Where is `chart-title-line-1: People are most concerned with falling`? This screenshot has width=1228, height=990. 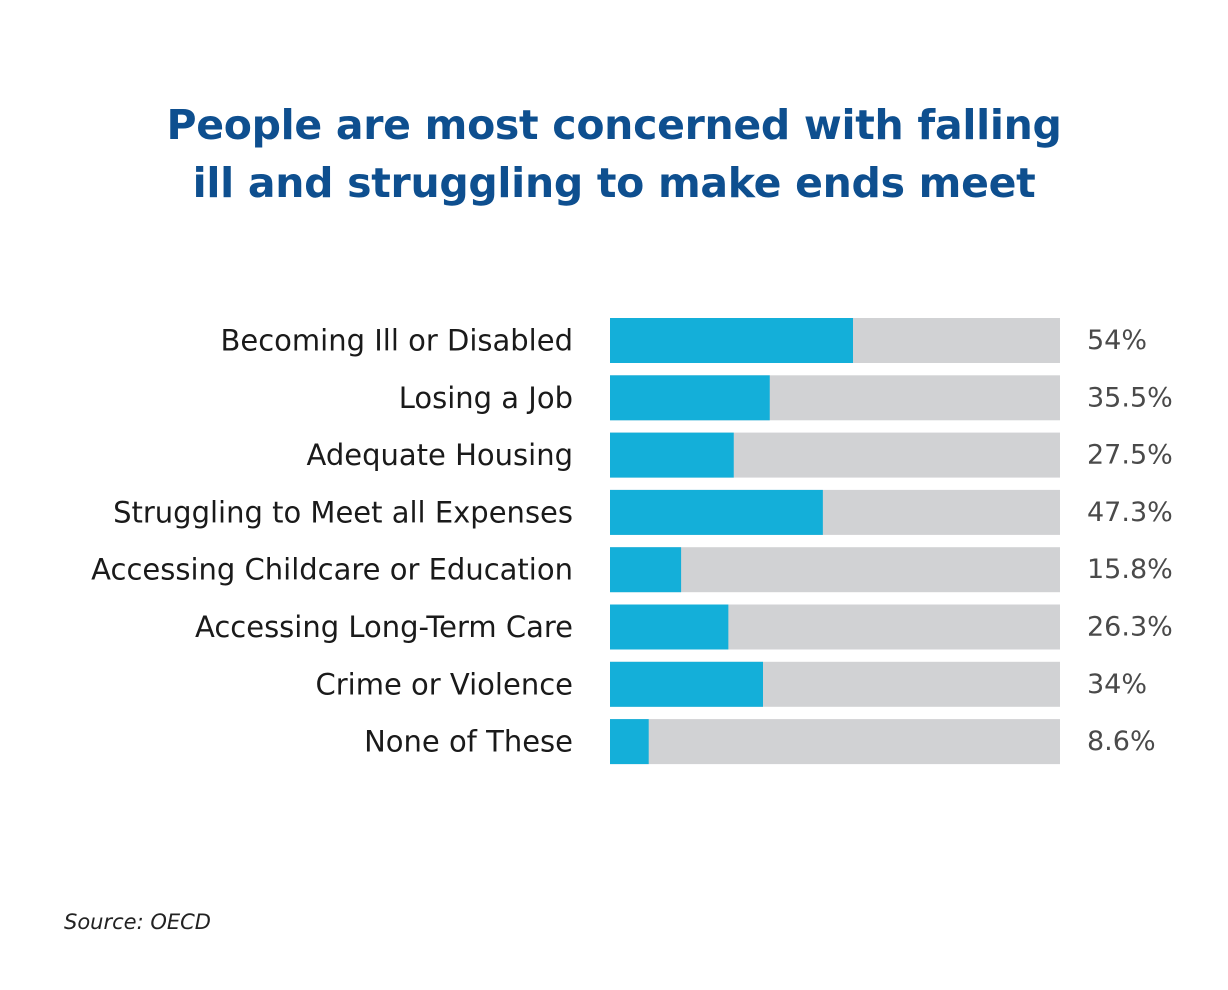
chart-title-line-1: People are most concerned with falling is located at coordinates (614, 125).